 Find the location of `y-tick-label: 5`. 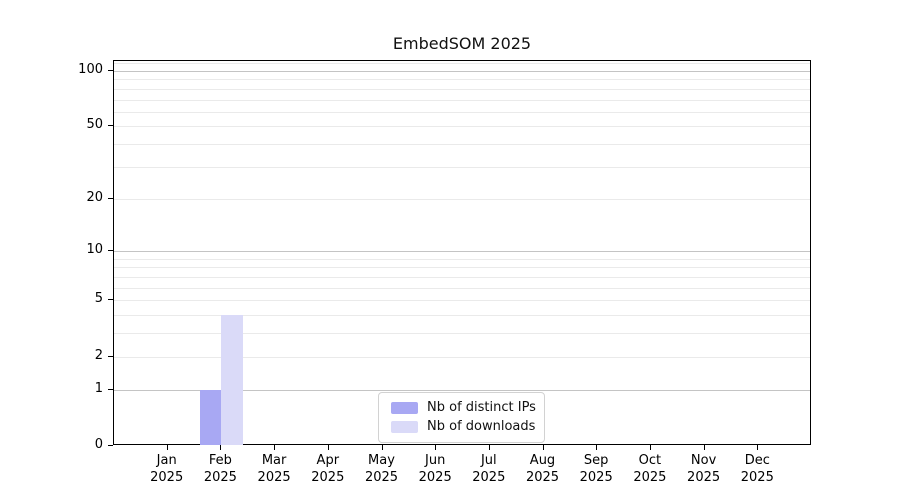

y-tick-label: 5 is located at coordinates (98, 299).